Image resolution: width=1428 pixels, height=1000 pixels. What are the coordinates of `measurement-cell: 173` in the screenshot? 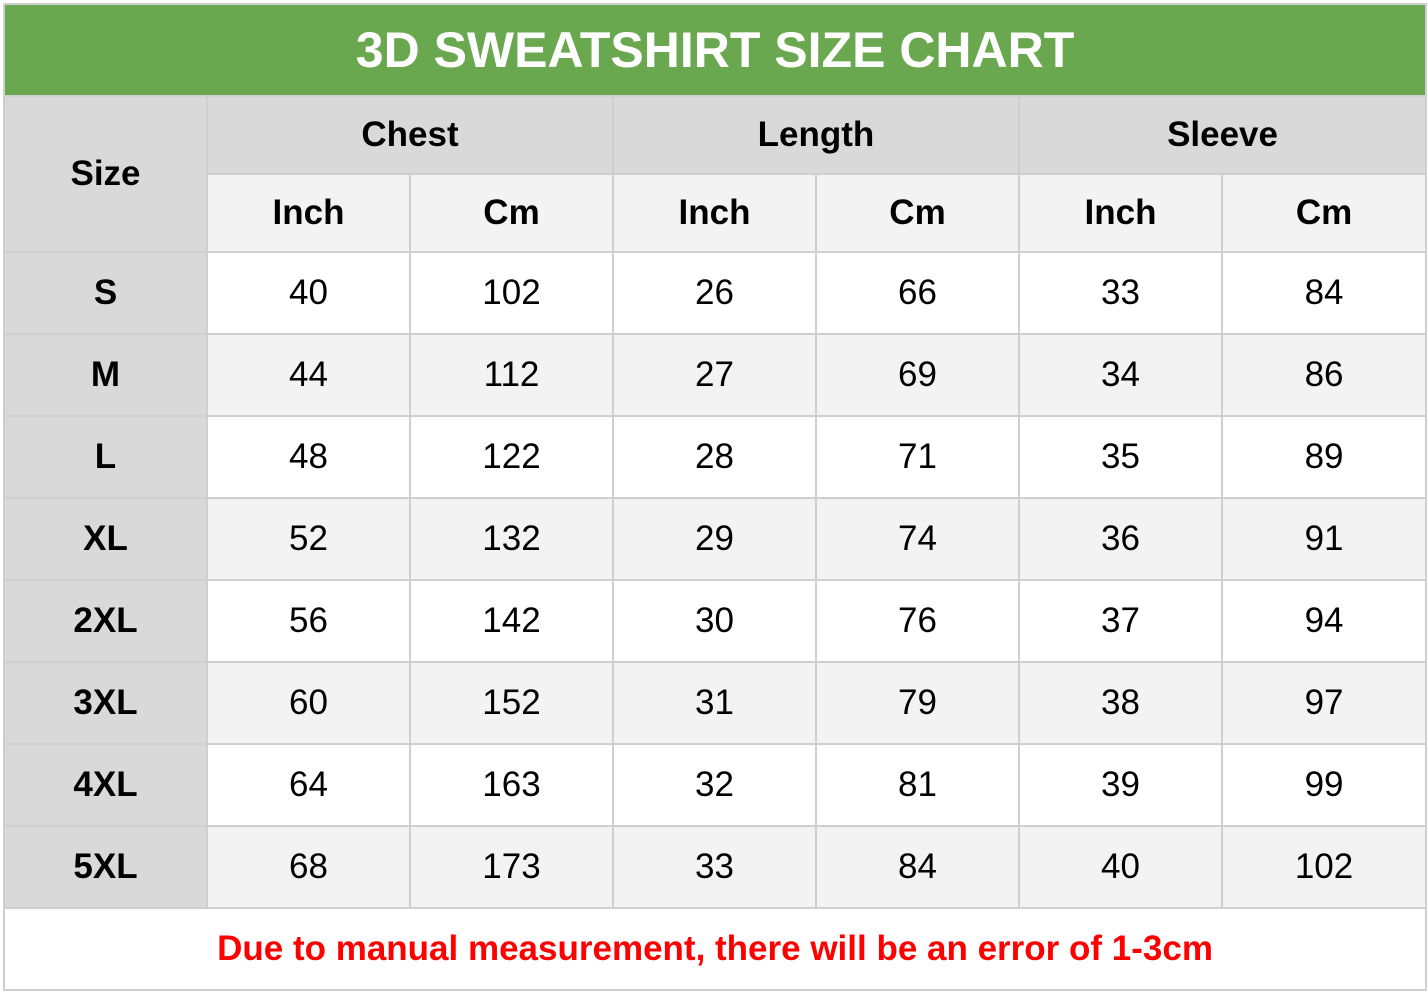 It's located at (511, 867).